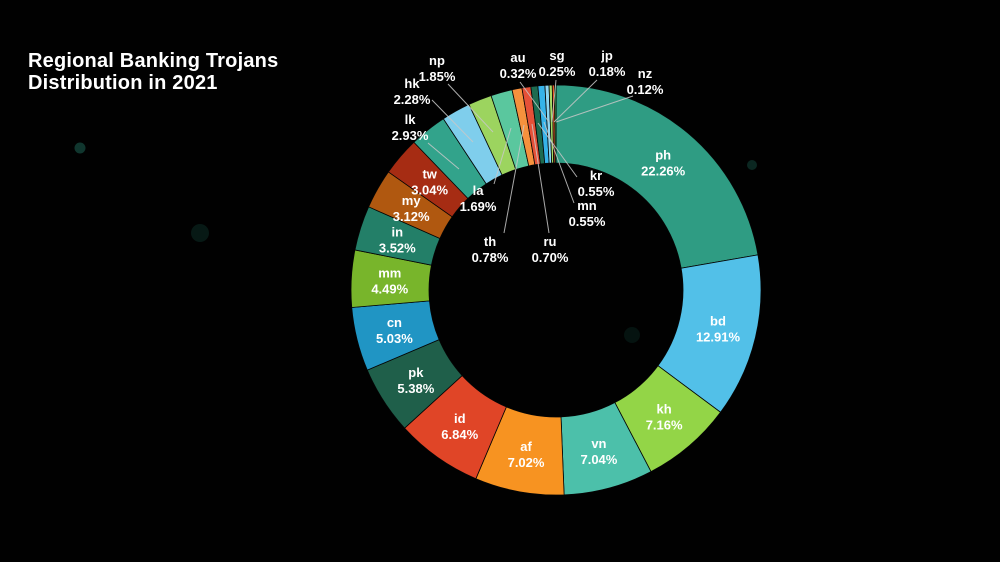  I want to click on chart-title-line2: Distribution in 2021, so click(123, 83).